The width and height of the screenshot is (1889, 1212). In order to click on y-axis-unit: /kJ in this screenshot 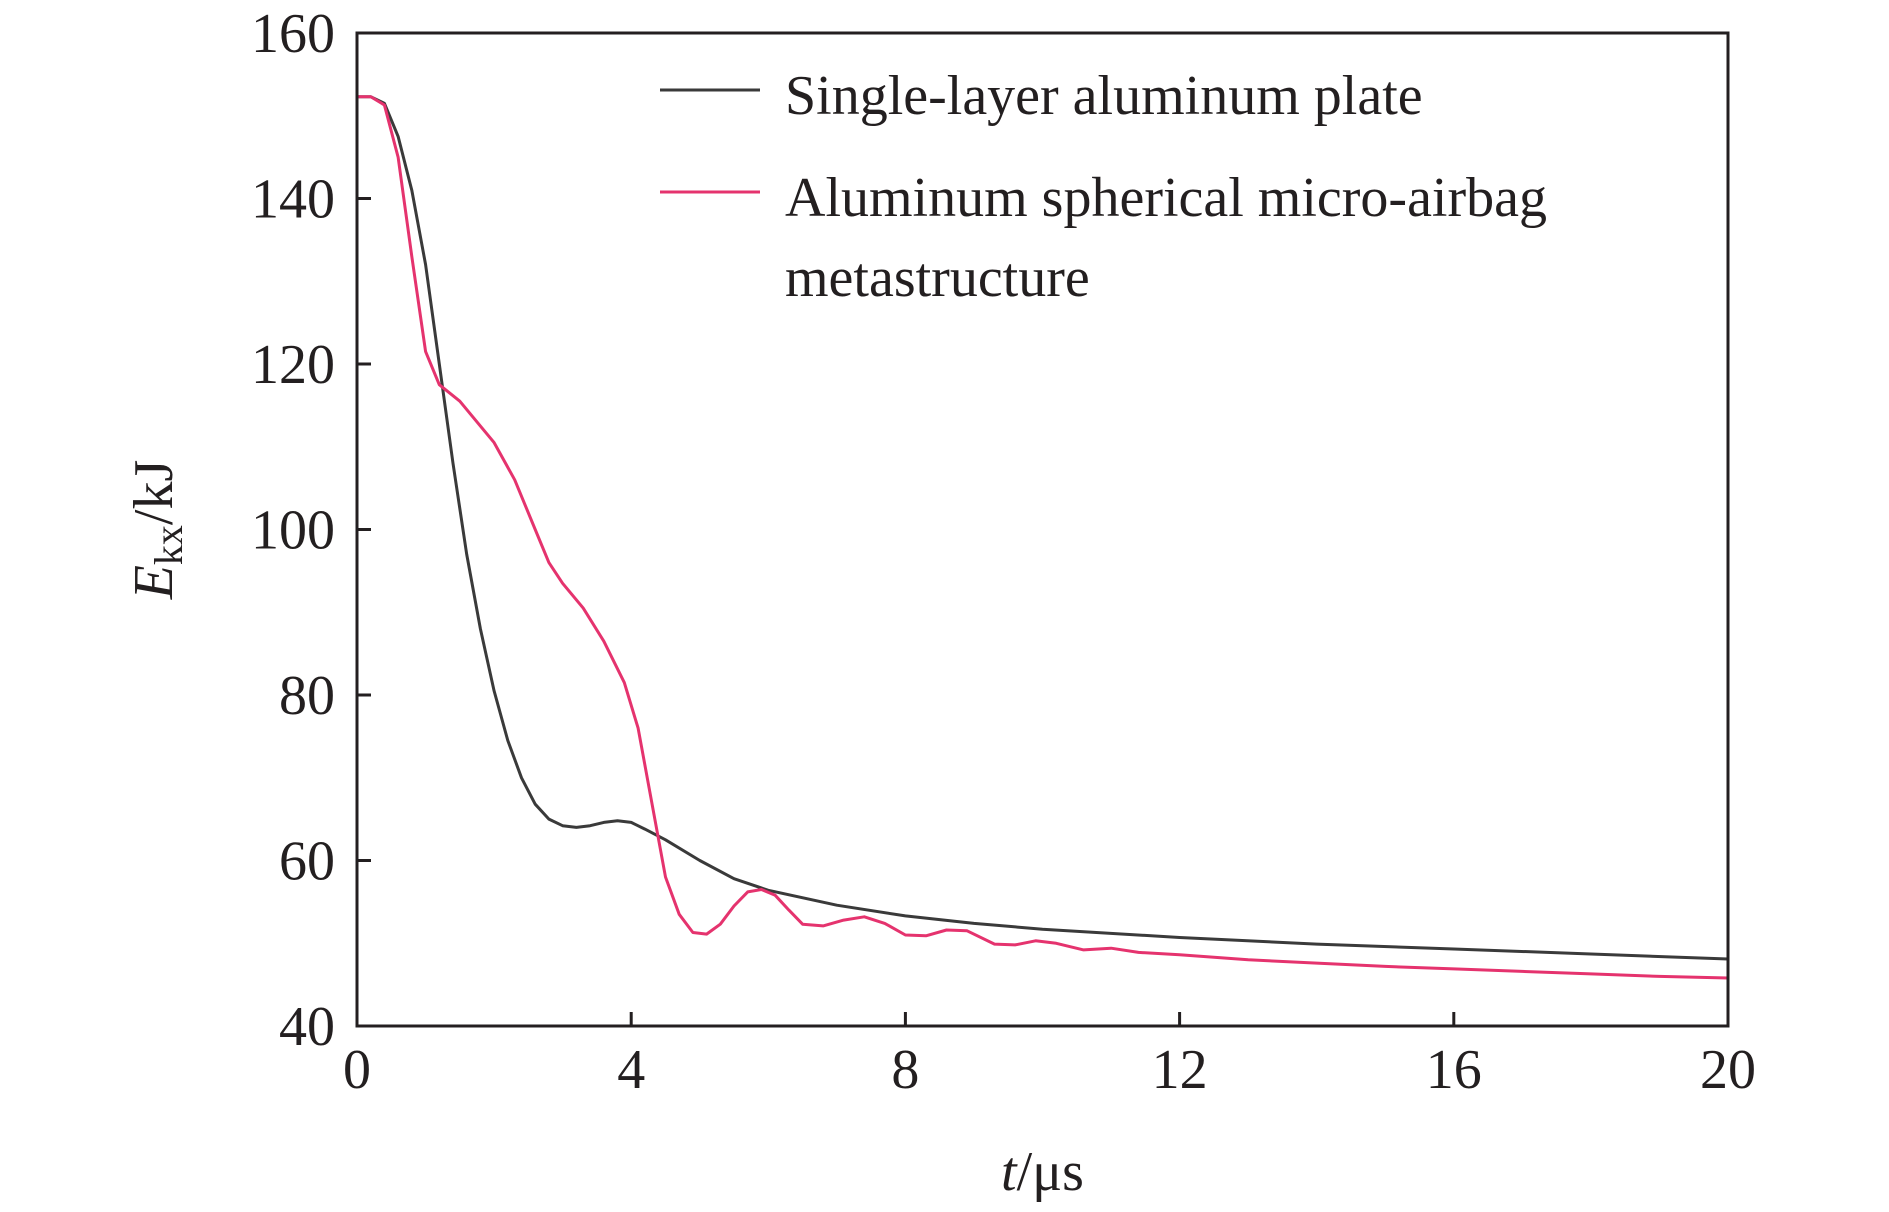, I will do `click(154, 492)`.